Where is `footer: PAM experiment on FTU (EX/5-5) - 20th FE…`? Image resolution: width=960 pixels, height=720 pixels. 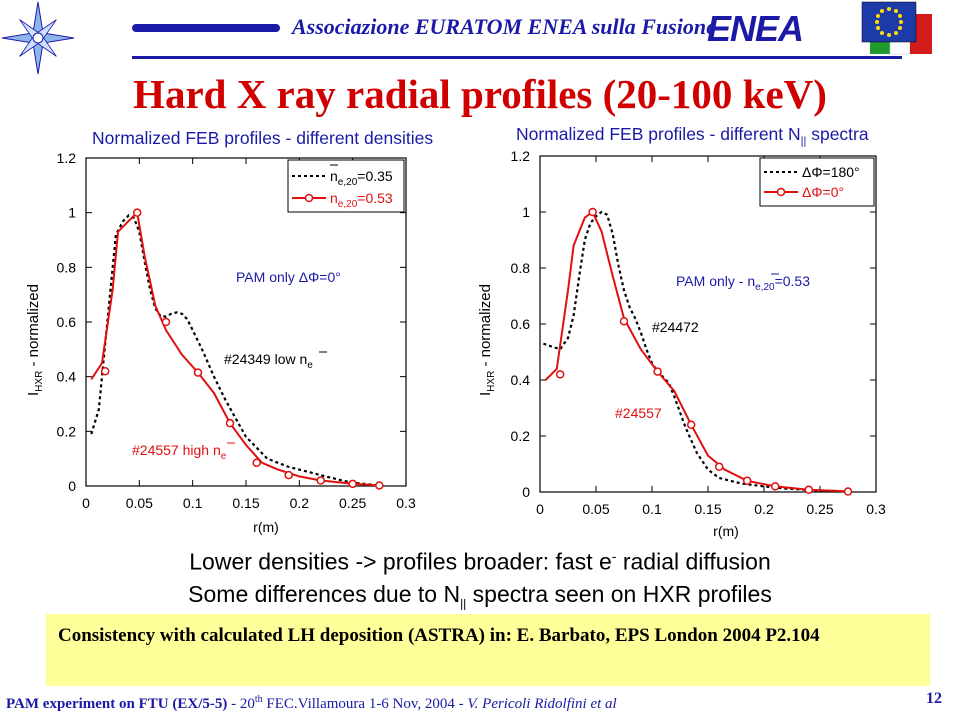
footer: PAM experiment on FTU (EX/5-5) - 20th FE… is located at coordinates (311, 703).